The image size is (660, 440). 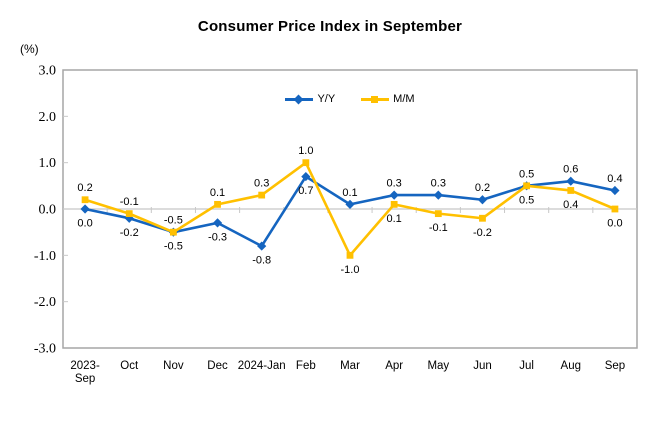 I want to click on y-axis-tick-label: 1.0, so click(x=48, y=163).